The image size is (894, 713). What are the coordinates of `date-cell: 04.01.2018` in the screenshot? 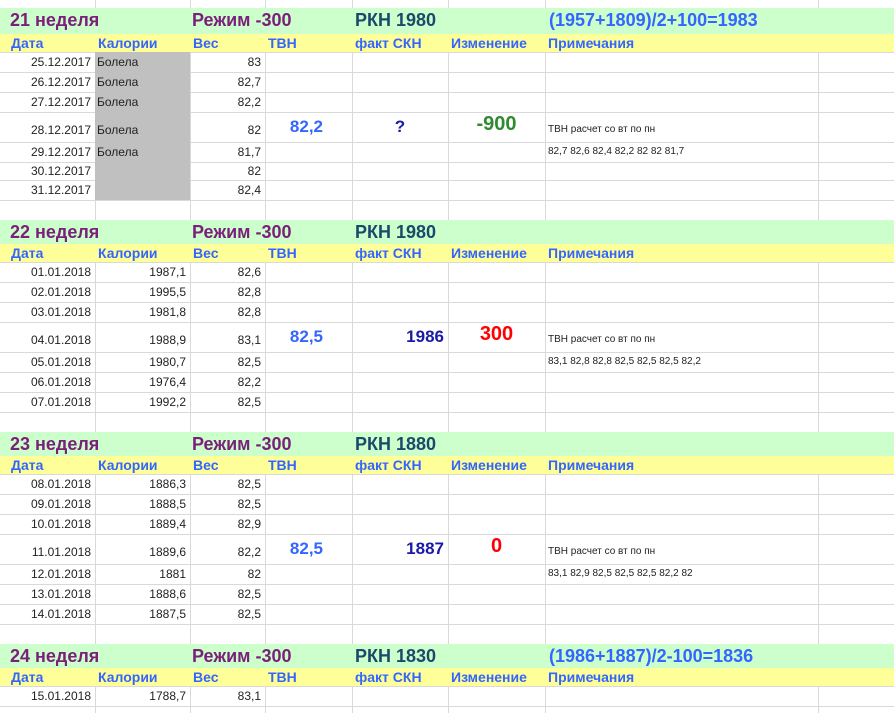 It's located at (60, 340).